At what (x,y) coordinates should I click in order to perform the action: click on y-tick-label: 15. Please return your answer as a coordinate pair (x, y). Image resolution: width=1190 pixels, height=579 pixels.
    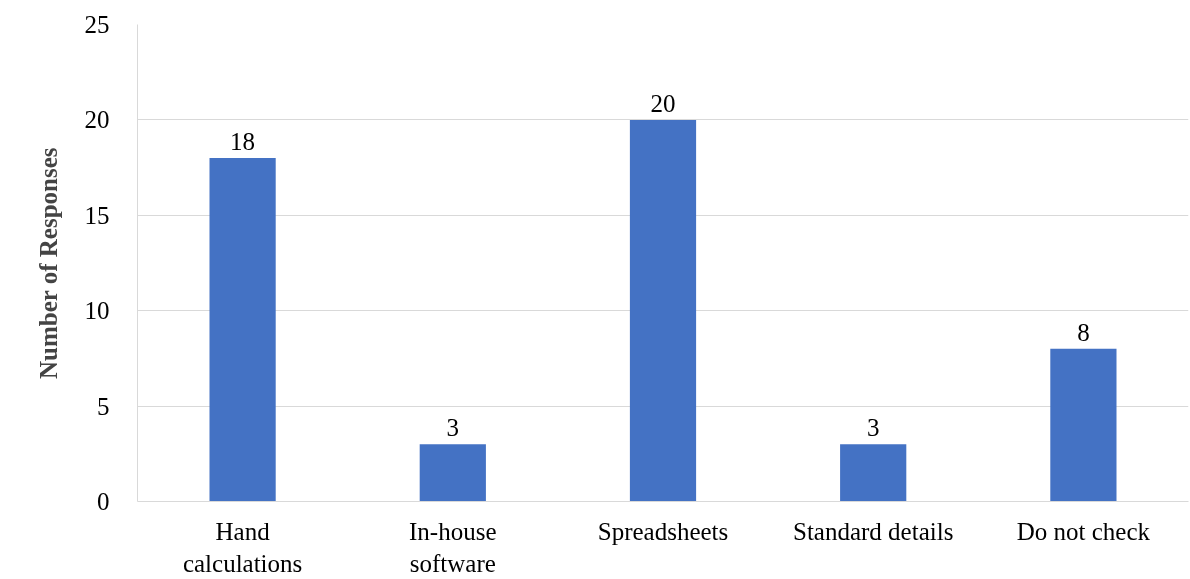
    Looking at the image, I should click on (97, 215).